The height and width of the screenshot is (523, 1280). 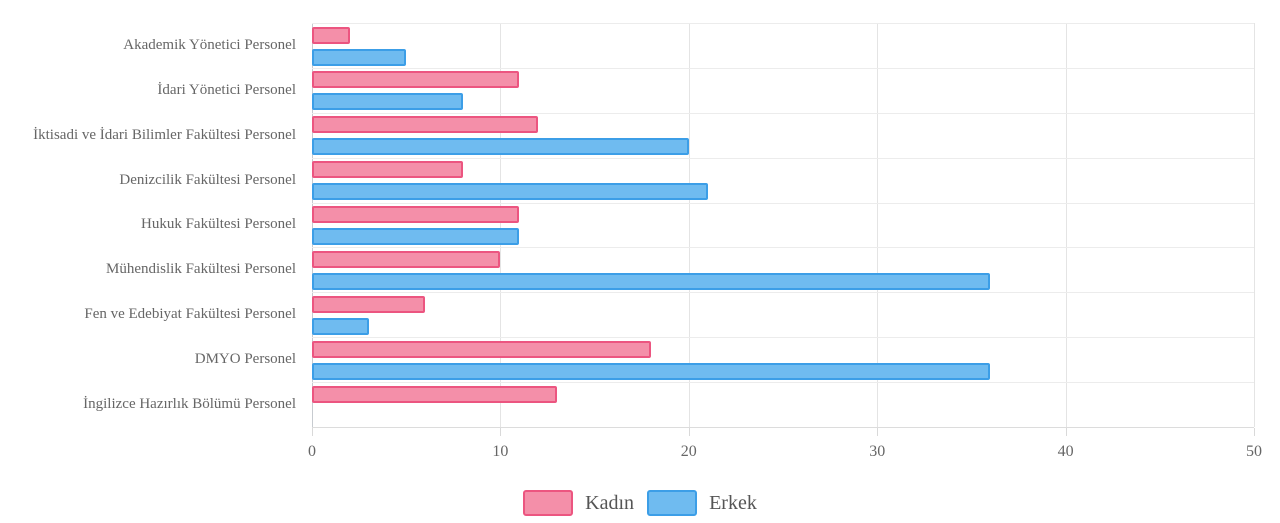 What do you see at coordinates (312, 225) in the screenshot?
I see `x-axis-zero-line` at bounding box center [312, 225].